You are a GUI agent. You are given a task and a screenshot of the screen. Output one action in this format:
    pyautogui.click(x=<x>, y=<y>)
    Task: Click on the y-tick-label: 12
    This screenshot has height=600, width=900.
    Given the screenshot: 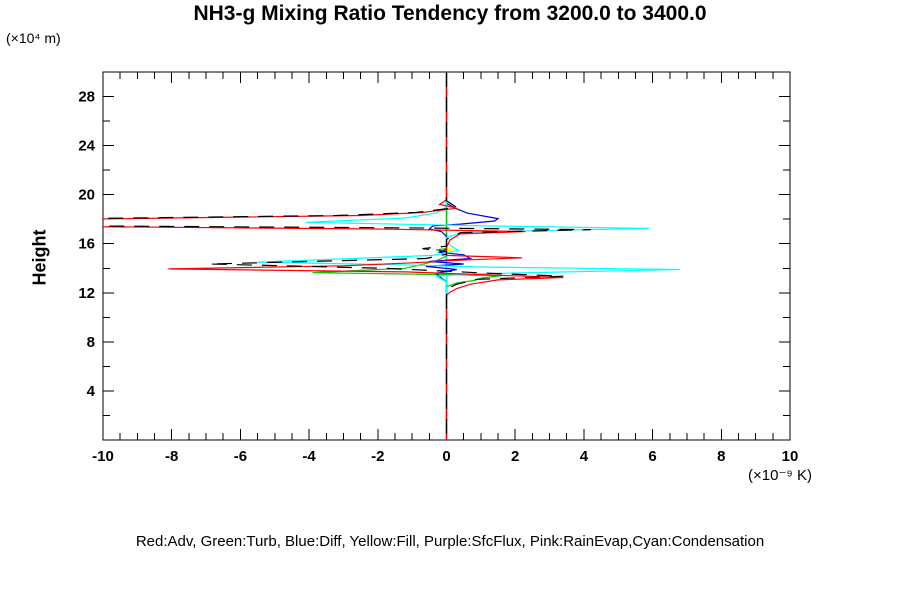 What is the action you would take?
    pyautogui.click(x=86, y=293)
    